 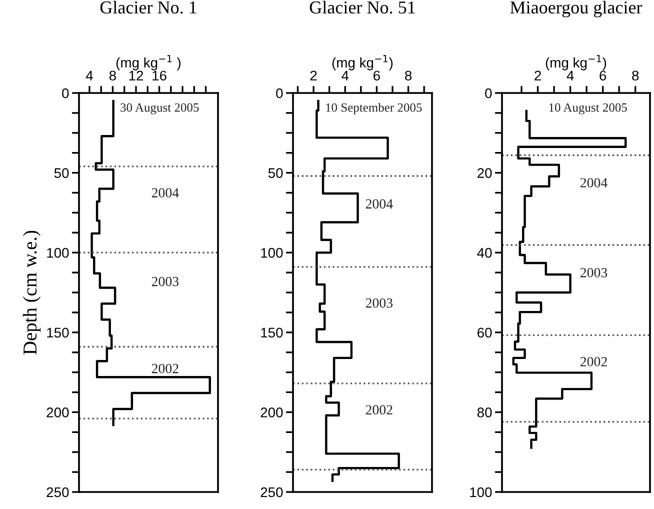 What do you see at coordinates (588, 108) in the screenshot?
I see `annotation: 10 August 2005` at bounding box center [588, 108].